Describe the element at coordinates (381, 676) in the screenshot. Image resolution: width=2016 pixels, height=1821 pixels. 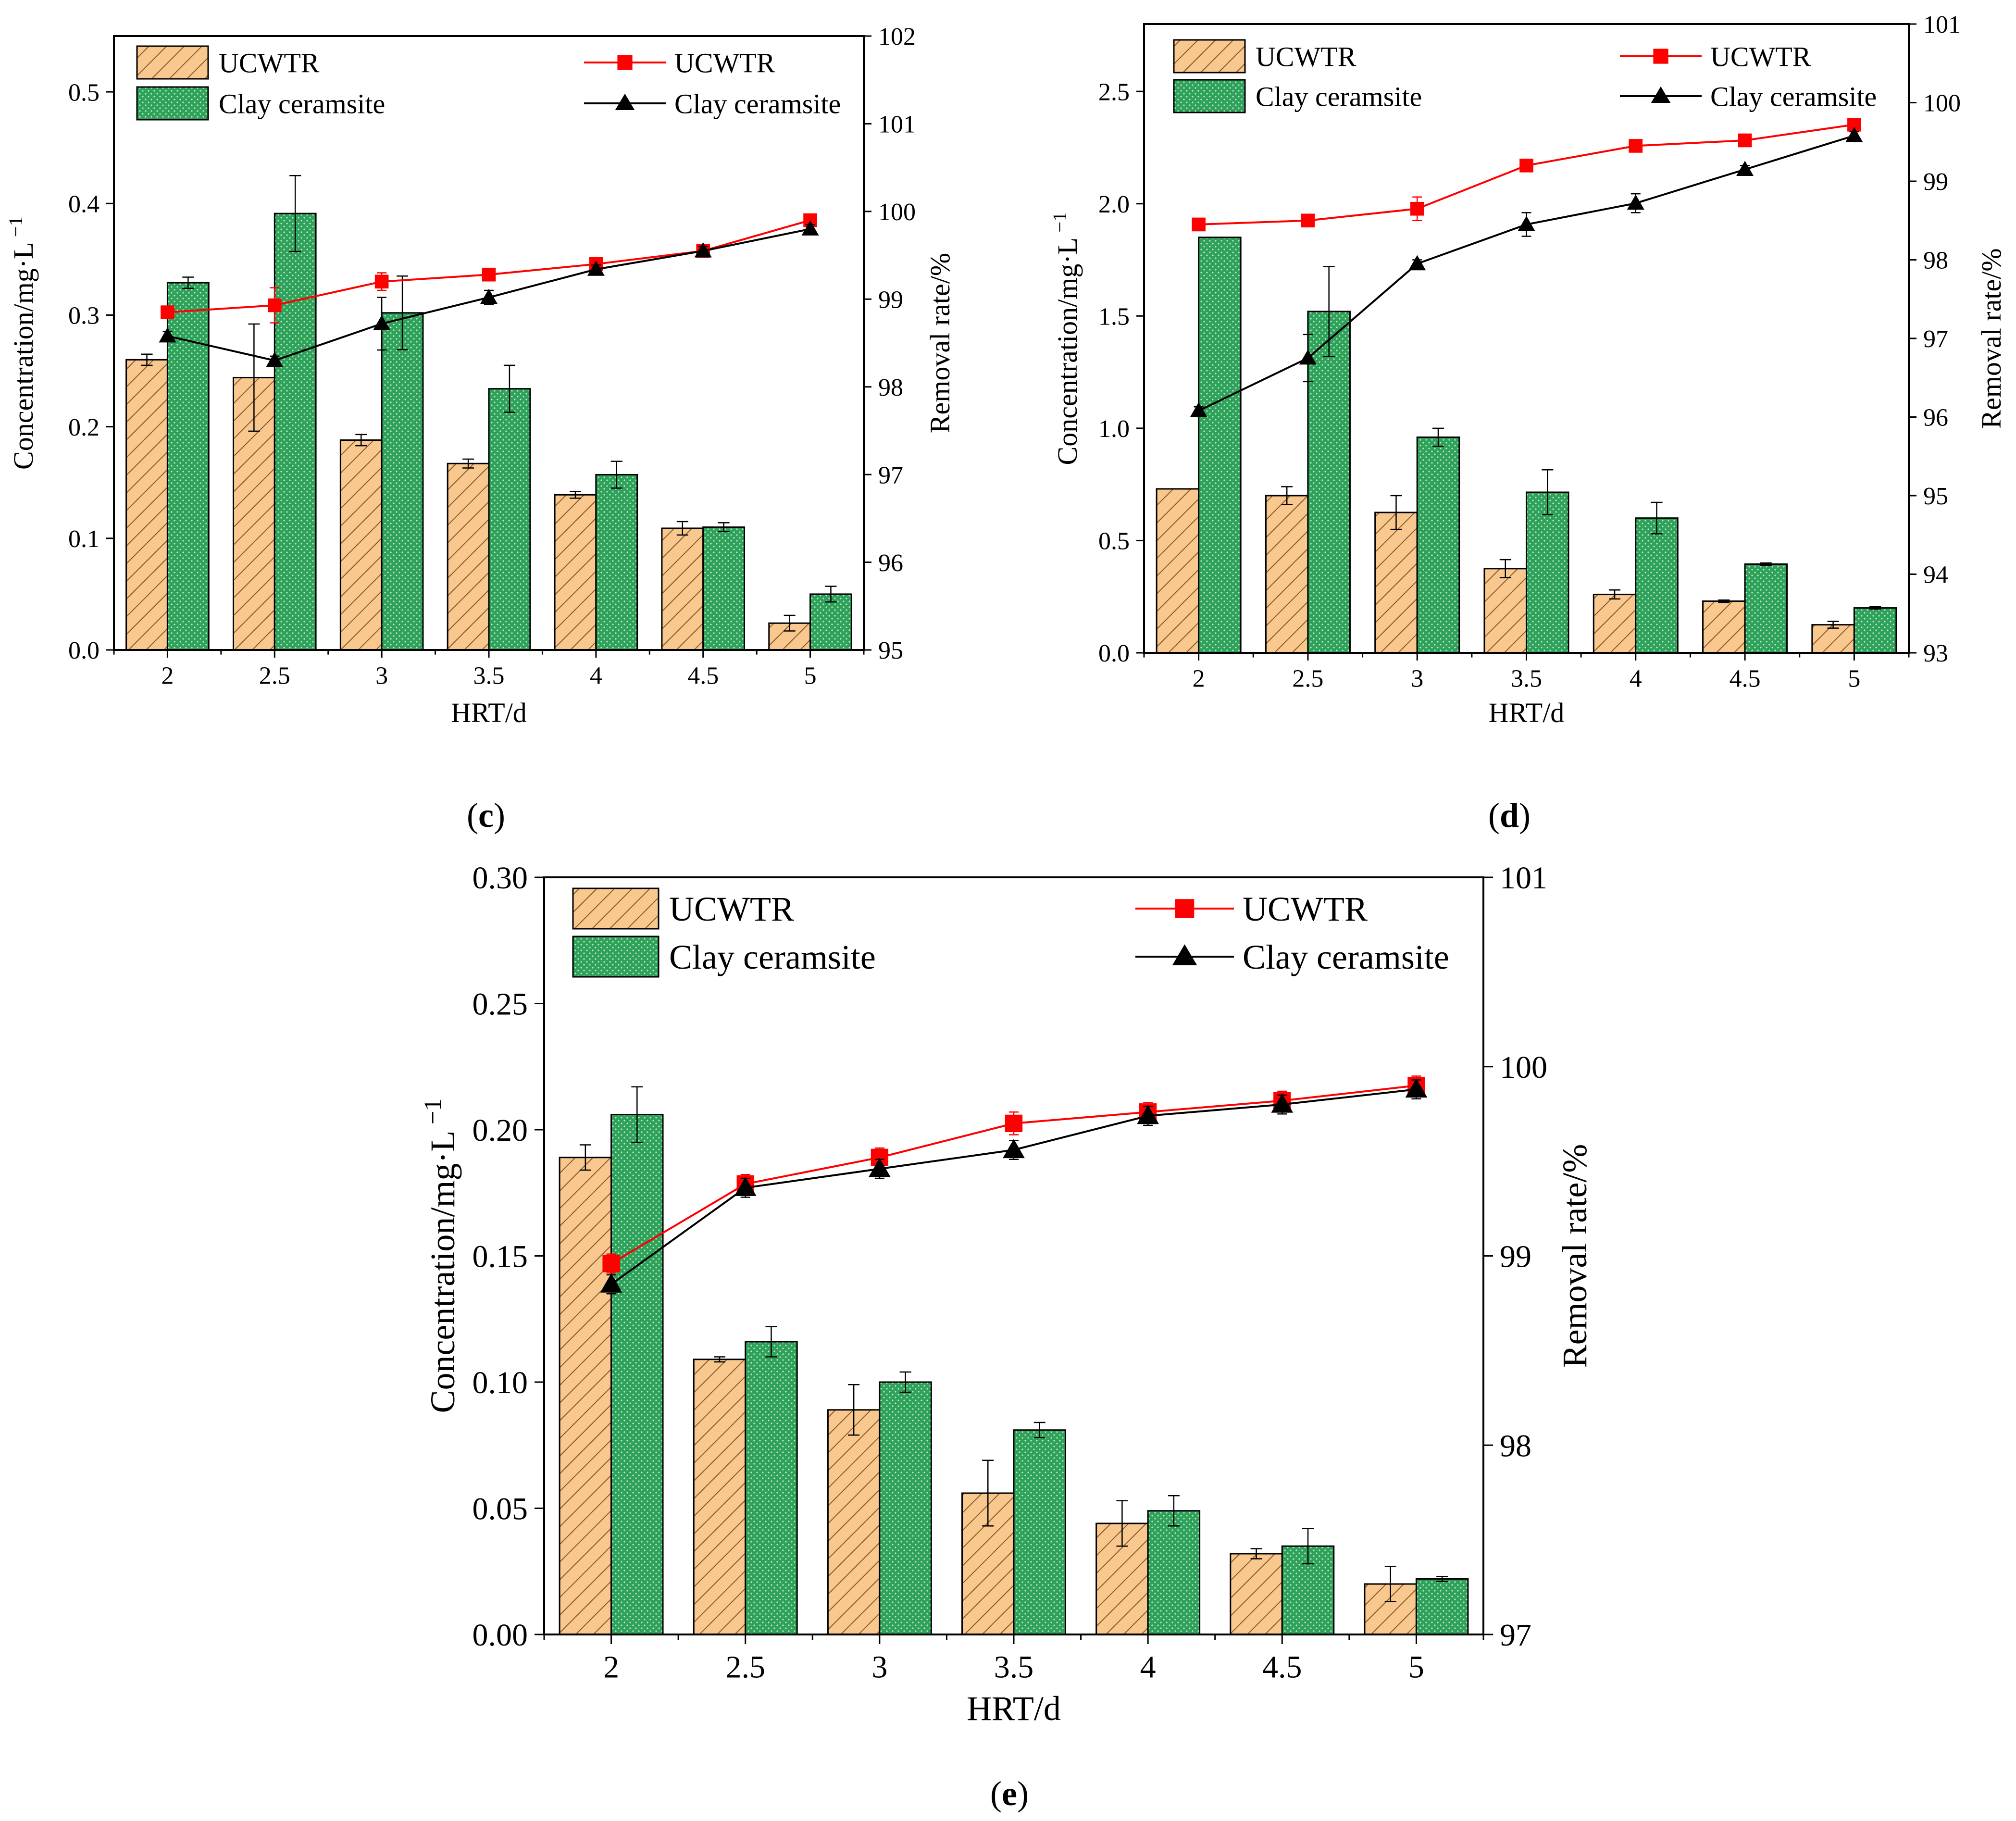
I see `x-tick-label: 3` at that location.